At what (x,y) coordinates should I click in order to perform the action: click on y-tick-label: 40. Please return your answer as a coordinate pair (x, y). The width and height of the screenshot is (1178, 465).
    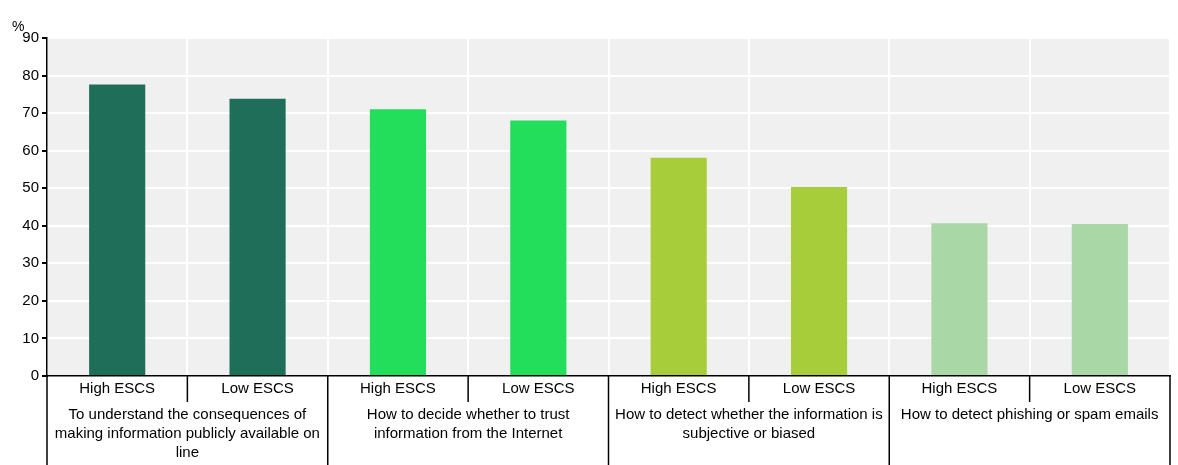
    Looking at the image, I should click on (30, 224).